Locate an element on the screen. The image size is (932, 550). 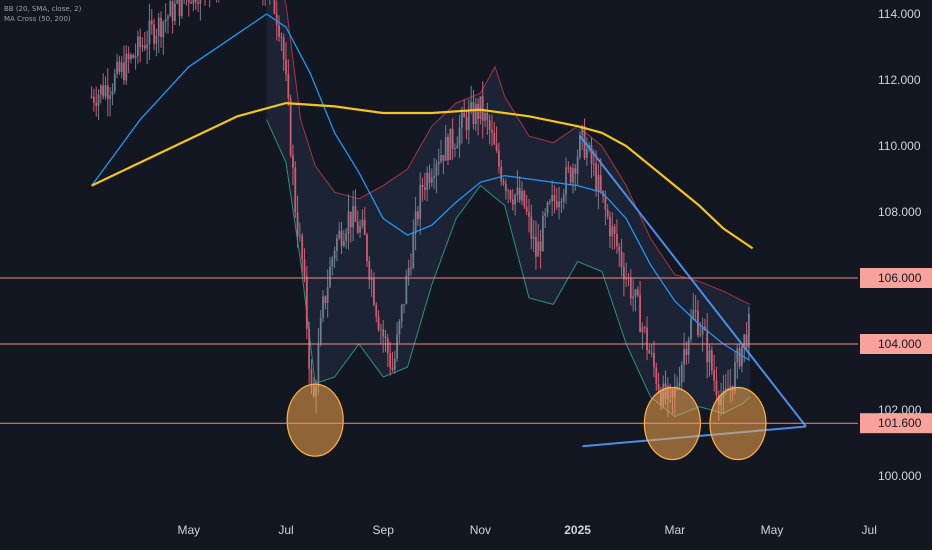
ma-cross-legend: MA Cross (50, 200) is located at coordinates (37, 19).